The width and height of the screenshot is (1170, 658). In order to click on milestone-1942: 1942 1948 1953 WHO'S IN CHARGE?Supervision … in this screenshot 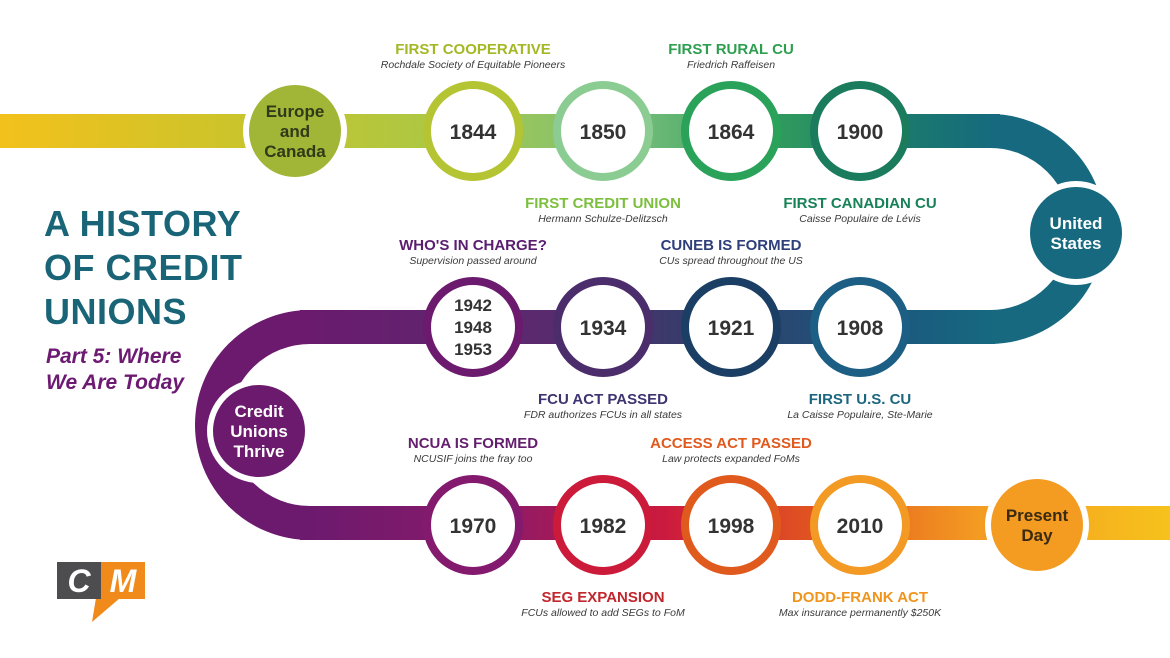, I will do `click(473, 307)`.